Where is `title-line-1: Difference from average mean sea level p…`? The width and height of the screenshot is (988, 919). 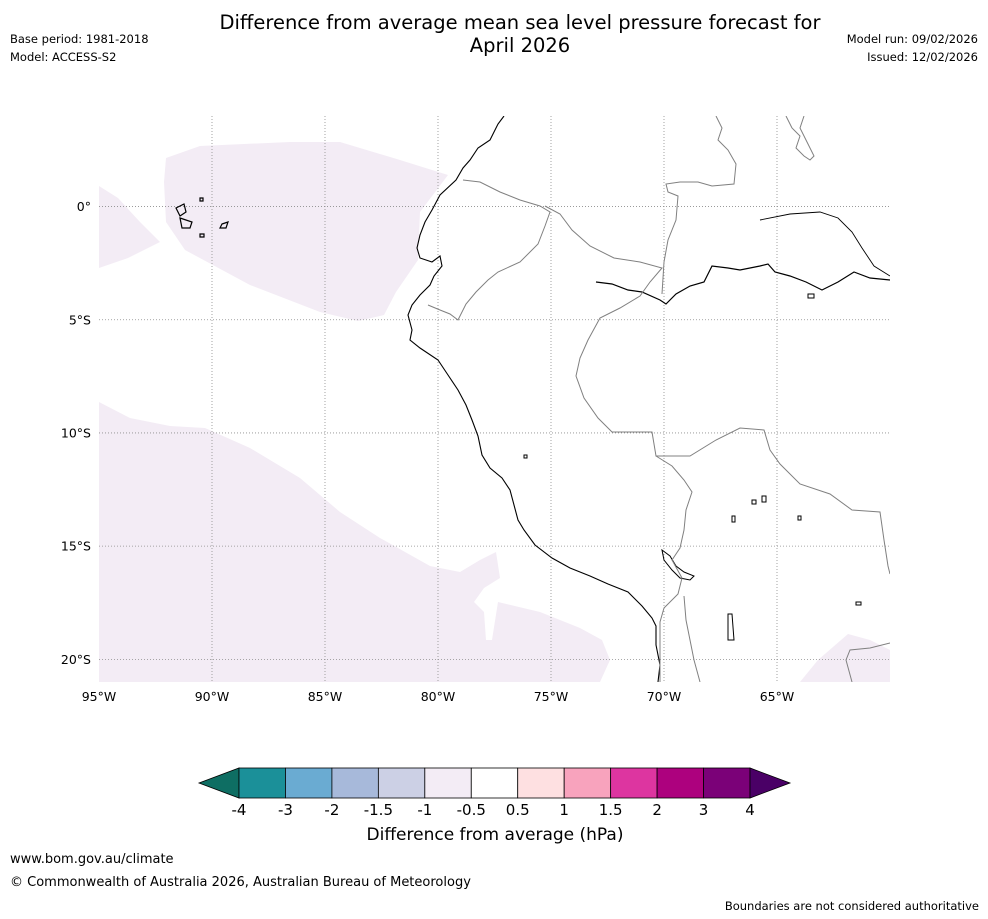
title-line-1: Difference from average mean sea level p… is located at coordinates (520, 22).